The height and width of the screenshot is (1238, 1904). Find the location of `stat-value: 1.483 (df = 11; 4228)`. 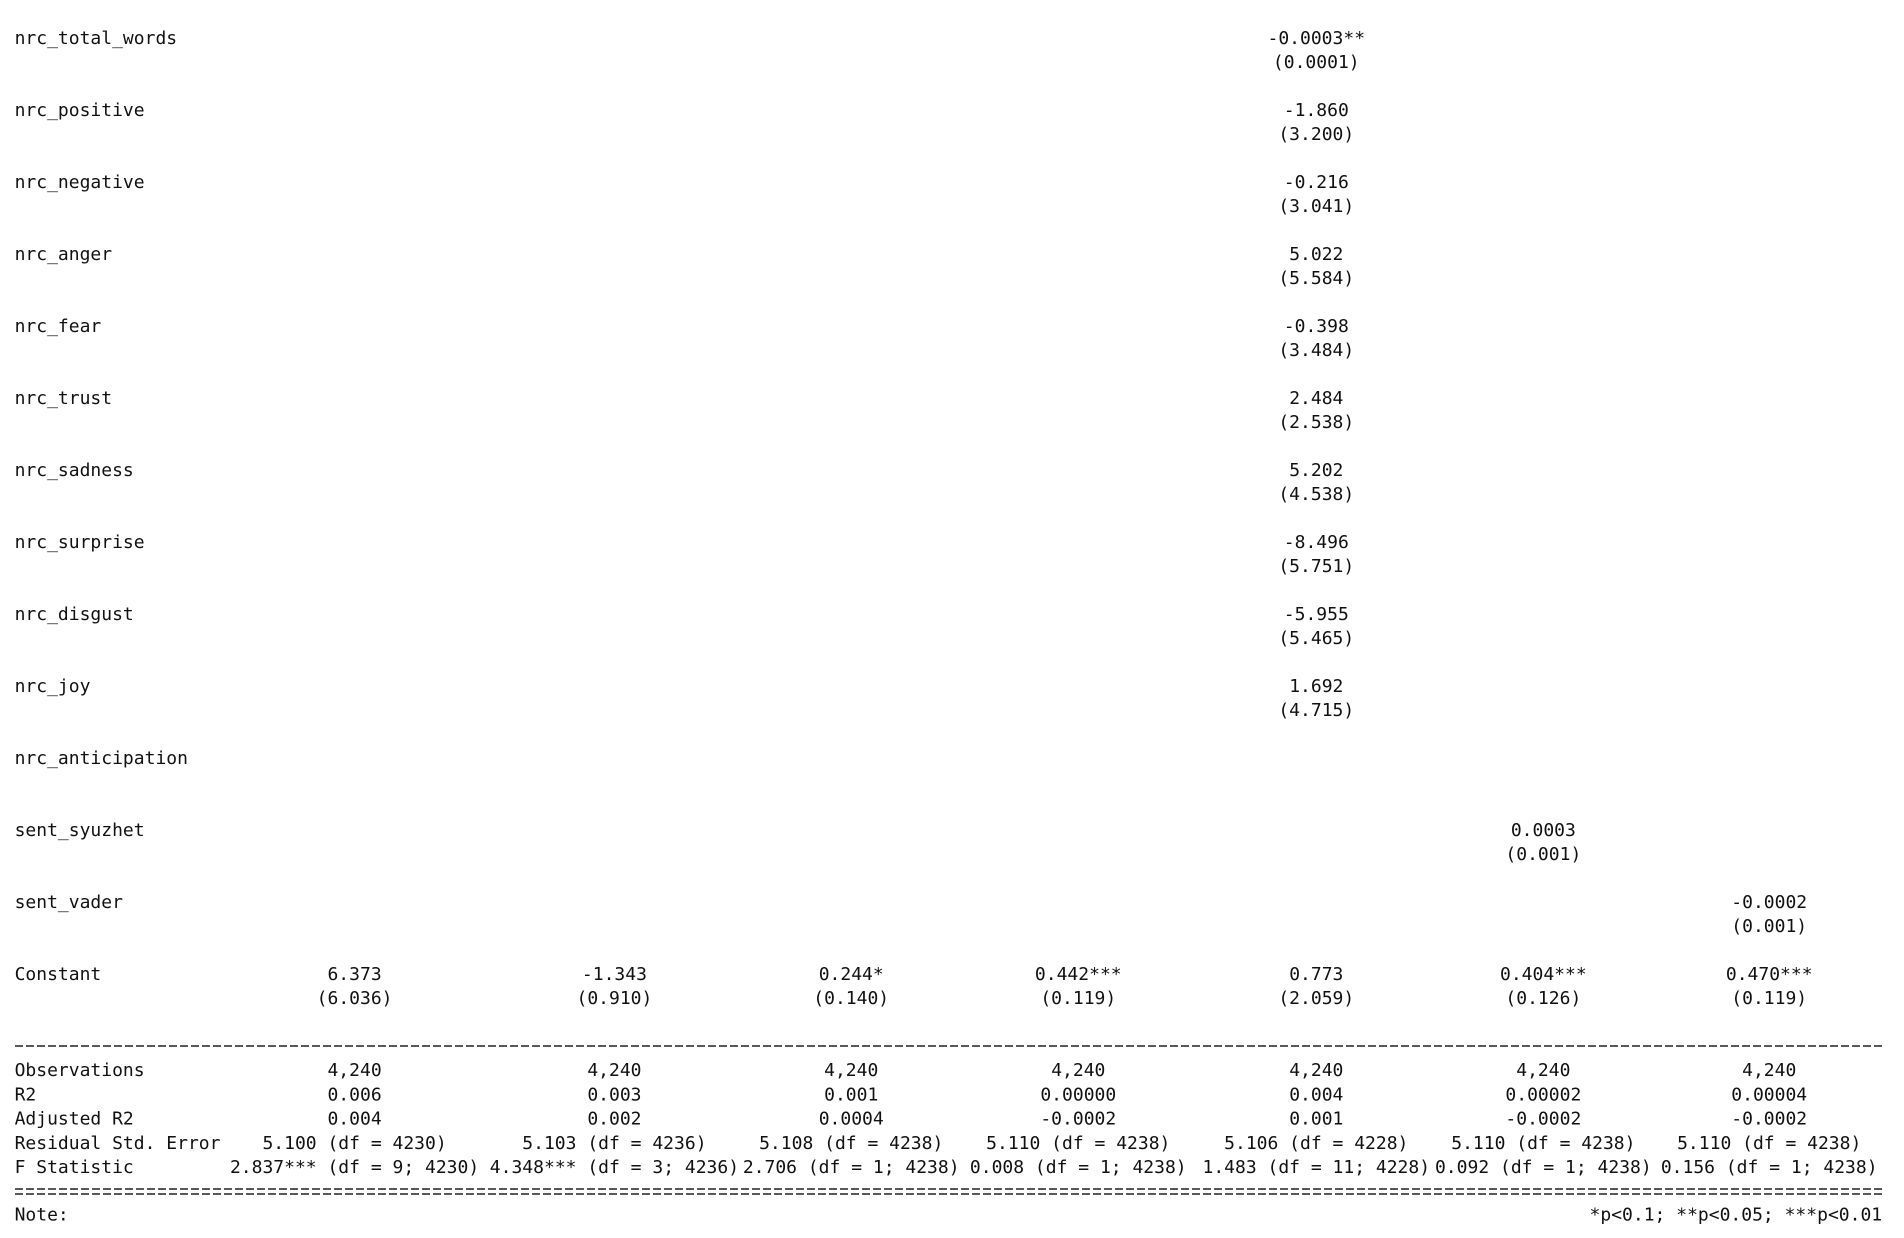

stat-value: 1.483 (df = 11; 4228) is located at coordinates (1316, 1167).